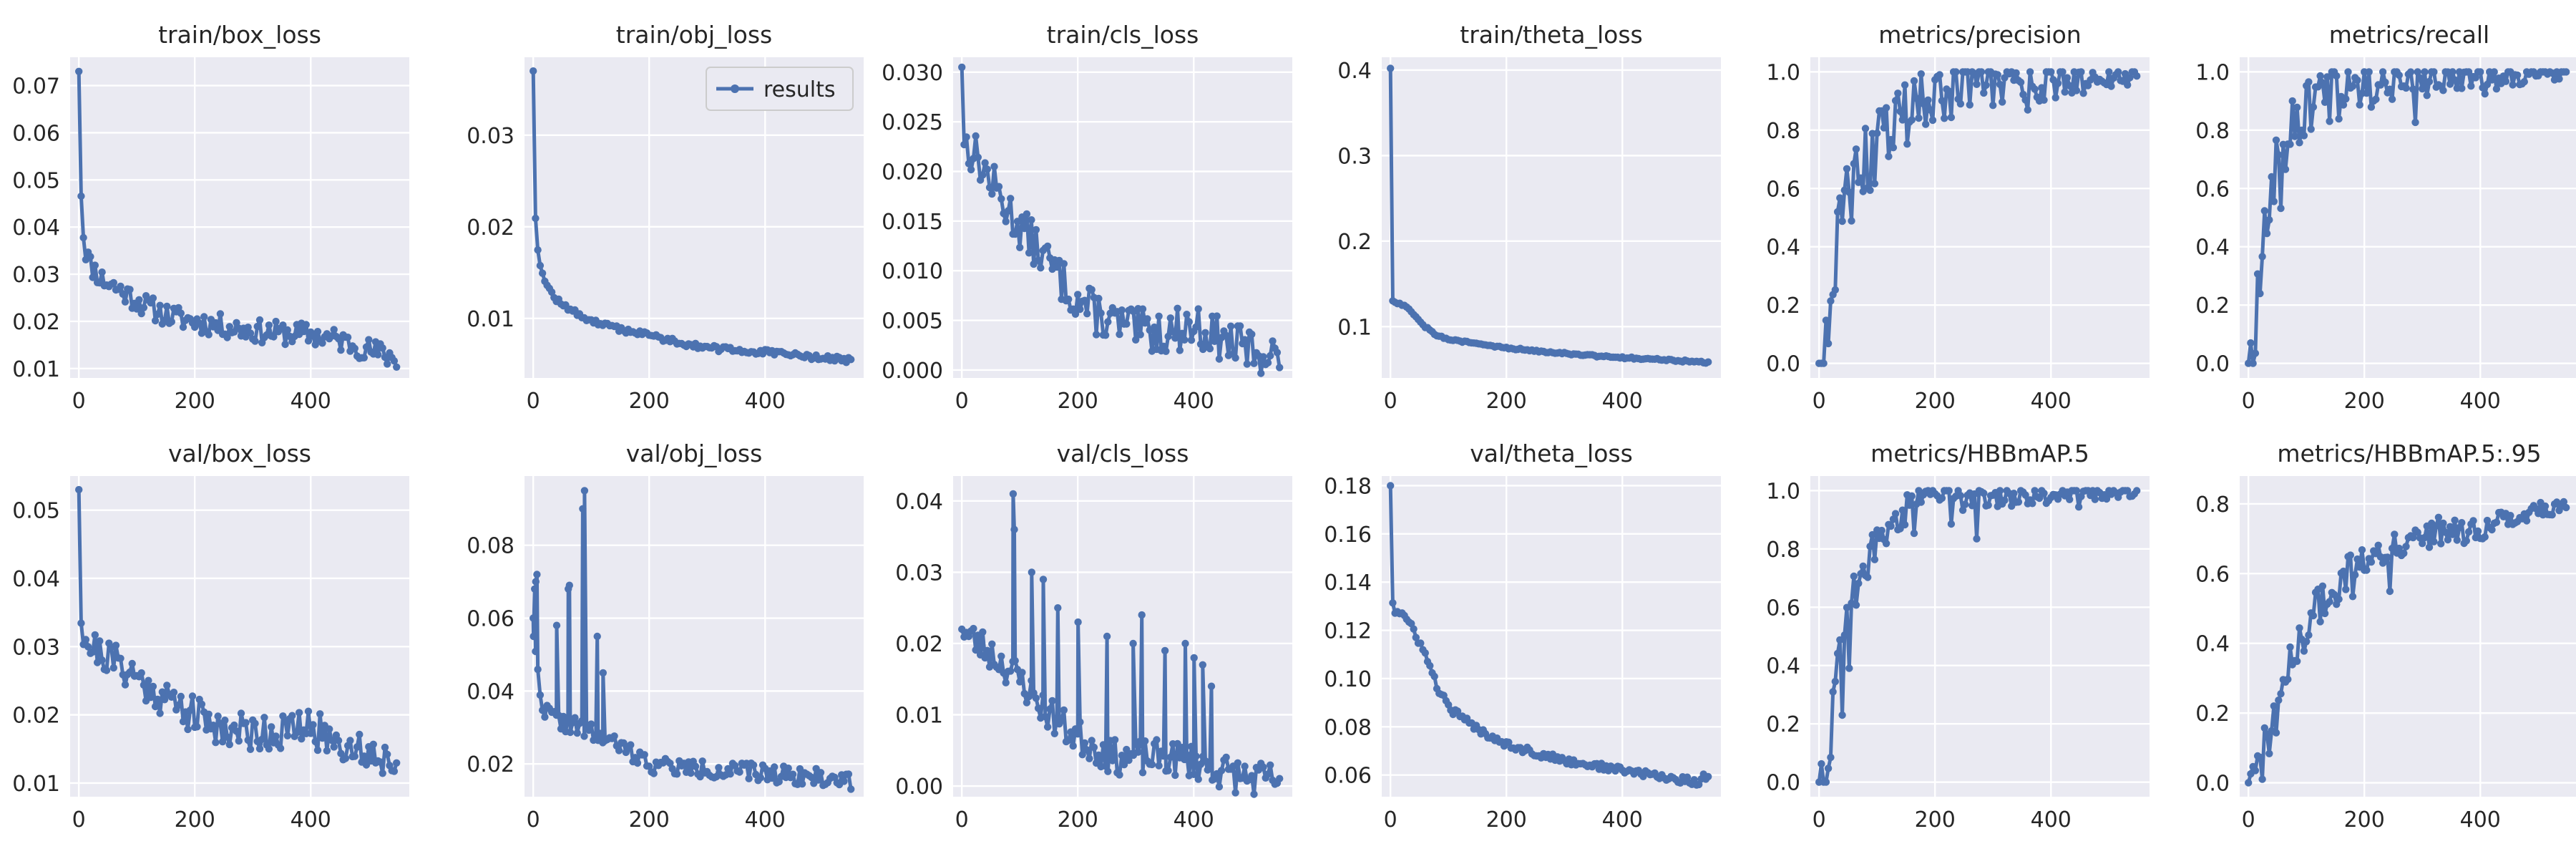 This screenshot has width=2576, height=859. What do you see at coordinates (2212, 248) in the screenshot?
I see `y-tick-label: 0.4` at bounding box center [2212, 248].